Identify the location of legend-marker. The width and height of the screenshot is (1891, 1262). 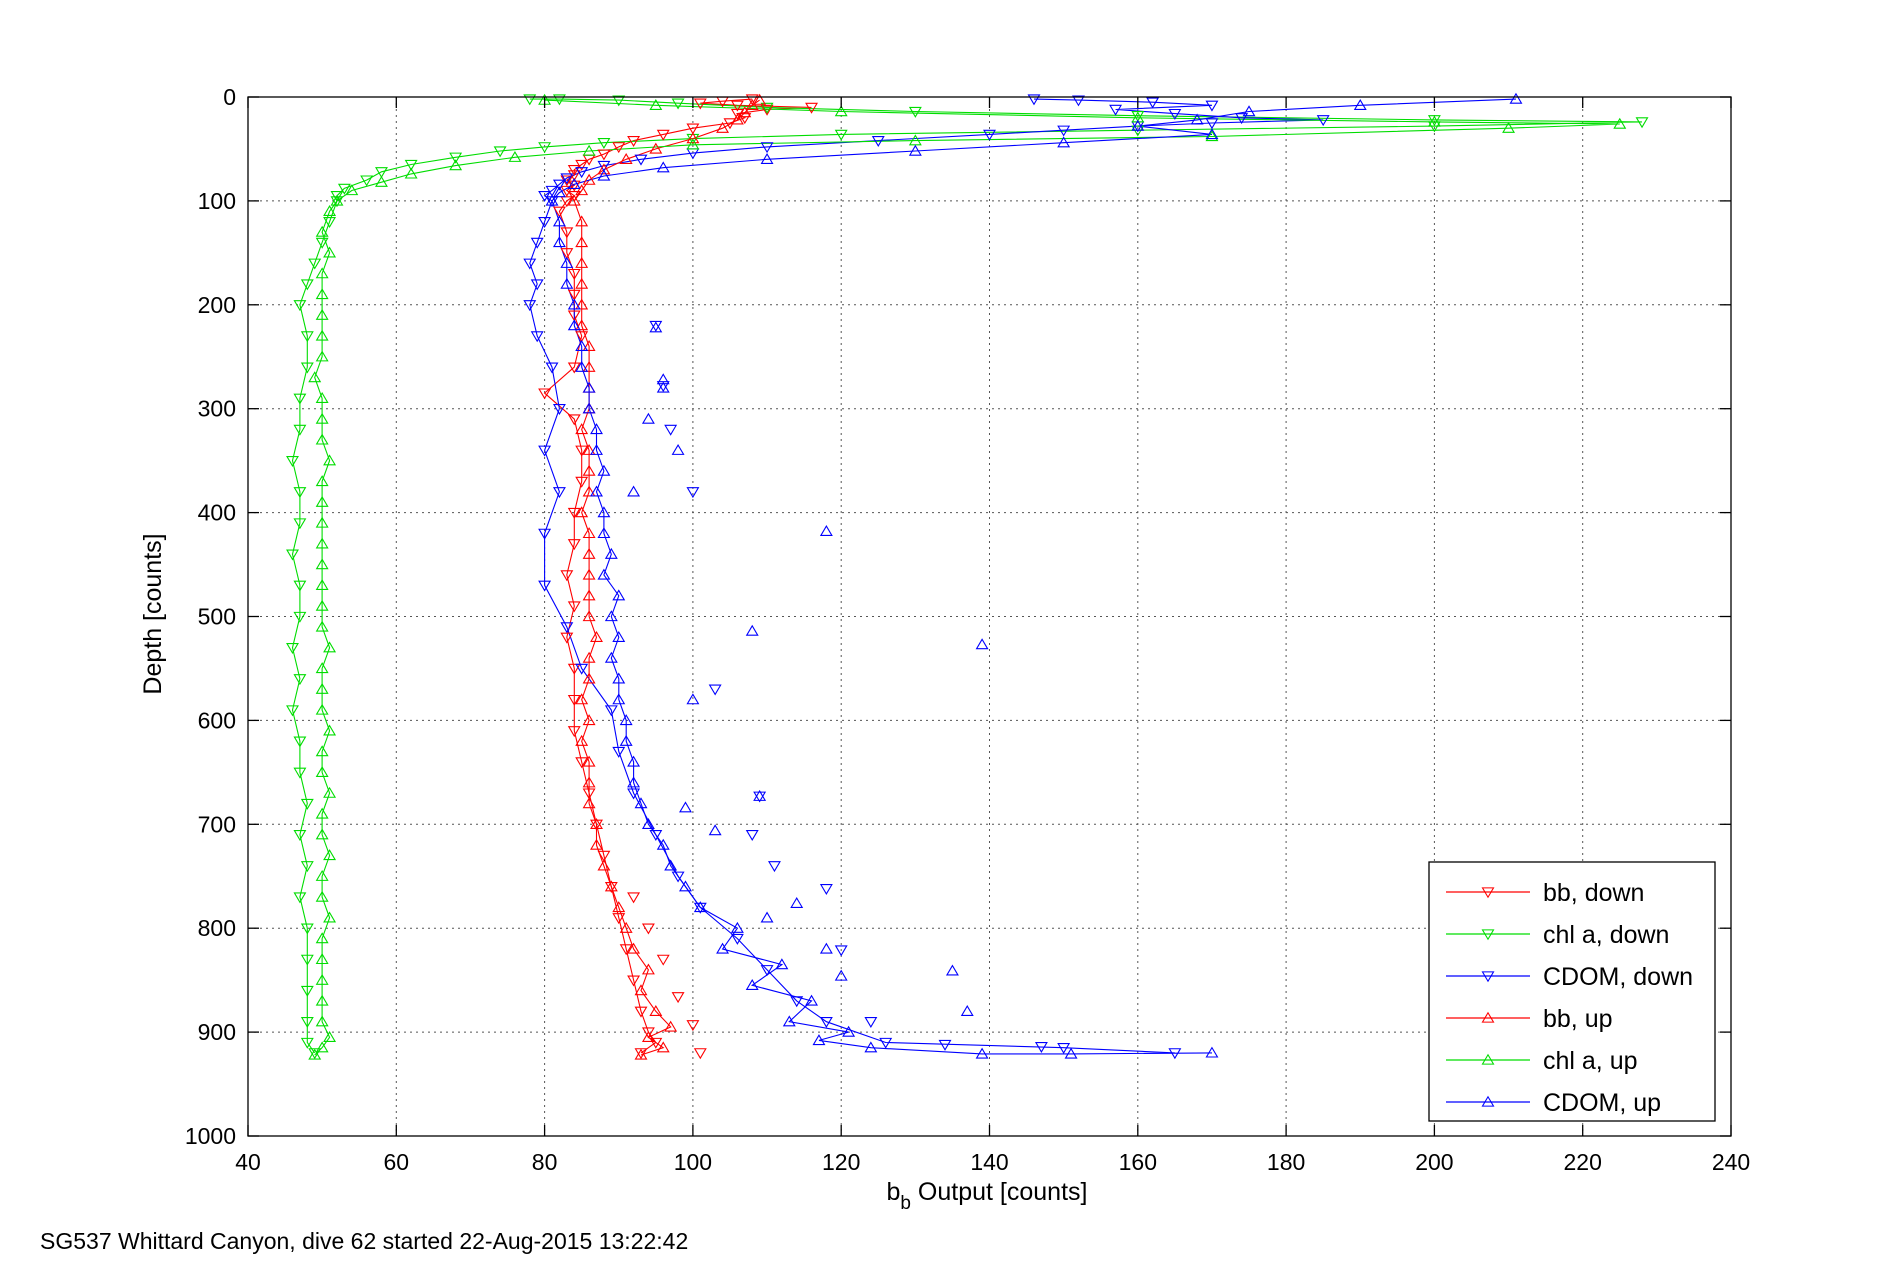
(1488, 1017).